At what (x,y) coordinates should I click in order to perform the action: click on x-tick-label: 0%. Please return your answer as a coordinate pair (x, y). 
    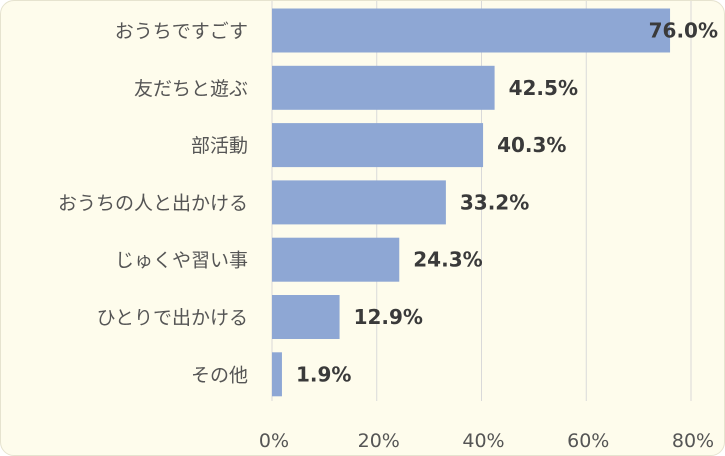
    Looking at the image, I should click on (274, 441).